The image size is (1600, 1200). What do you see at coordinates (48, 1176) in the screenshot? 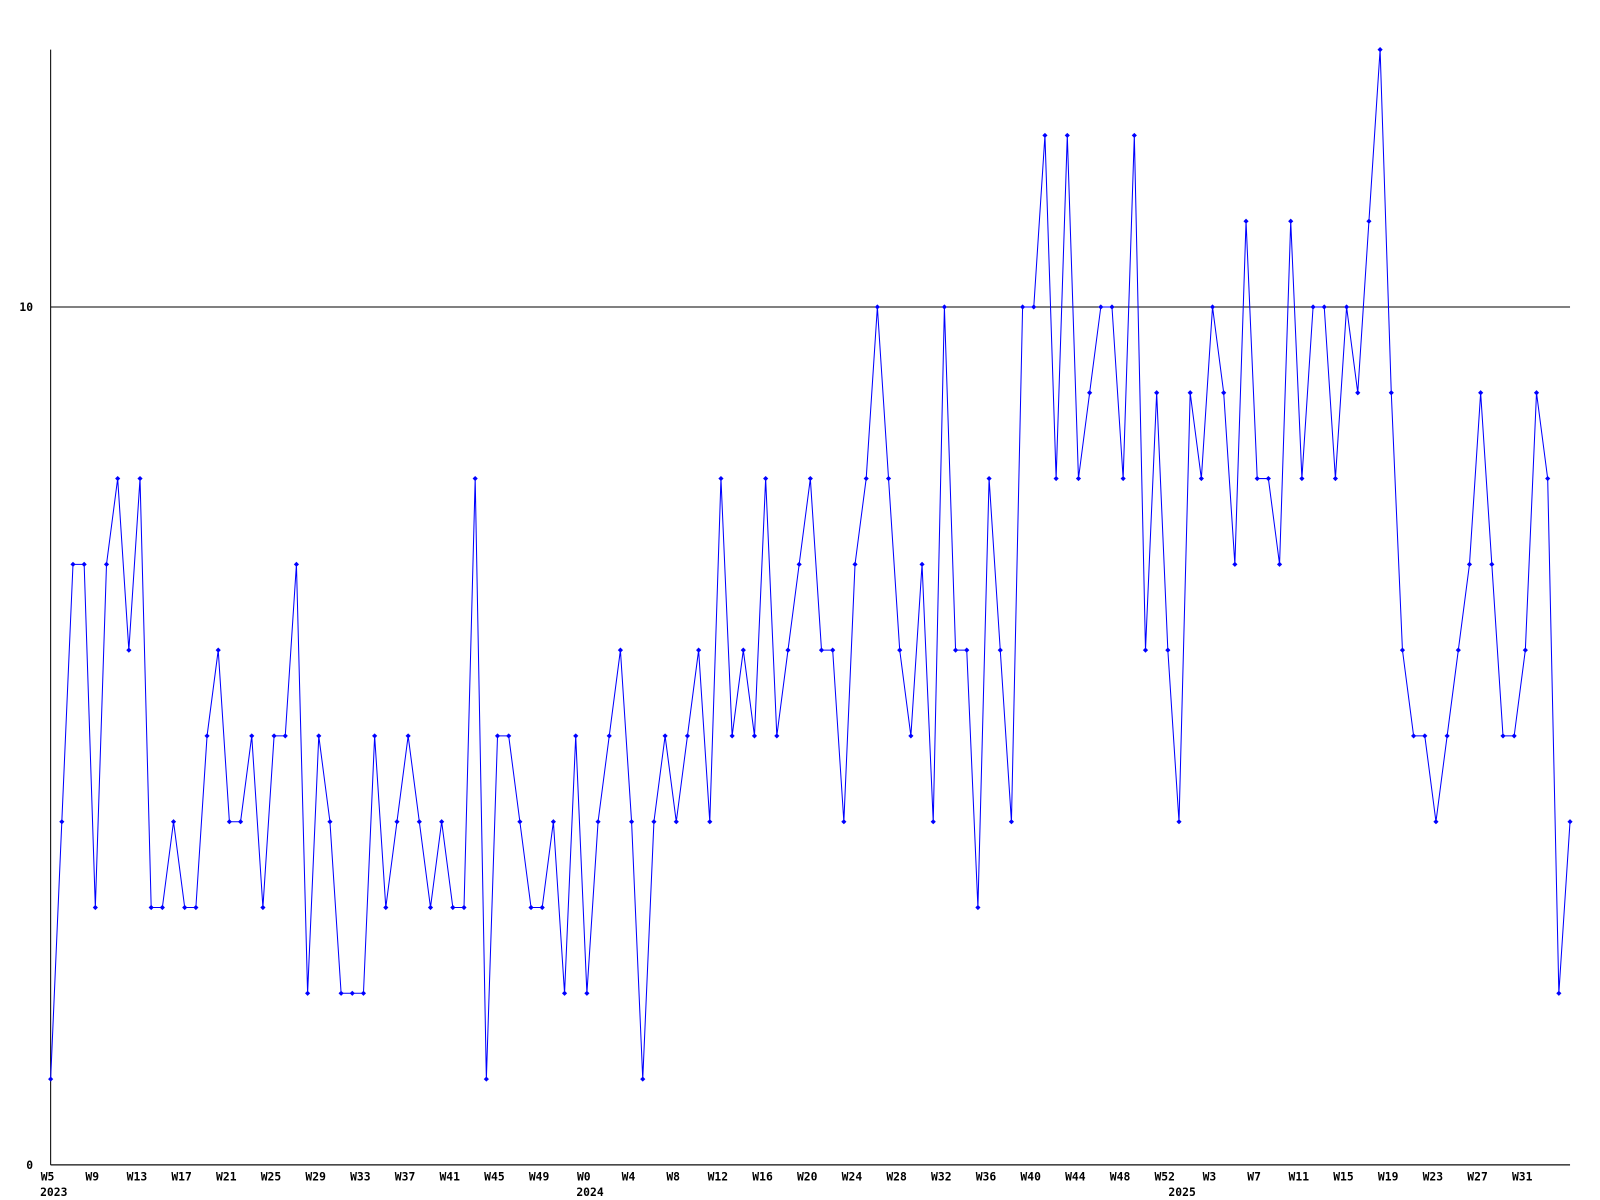
I see `x-tick-label: W5` at bounding box center [48, 1176].